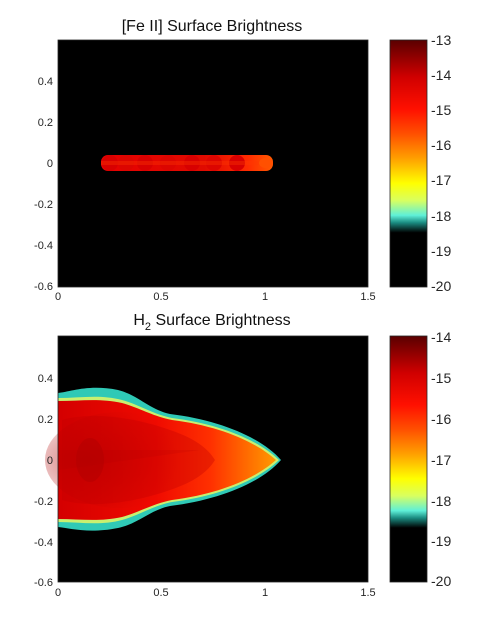  Describe the element at coordinates (212, 26) in the screenshot. I see `panel-1-title: [Fe II] Surface Brightness` at that location.